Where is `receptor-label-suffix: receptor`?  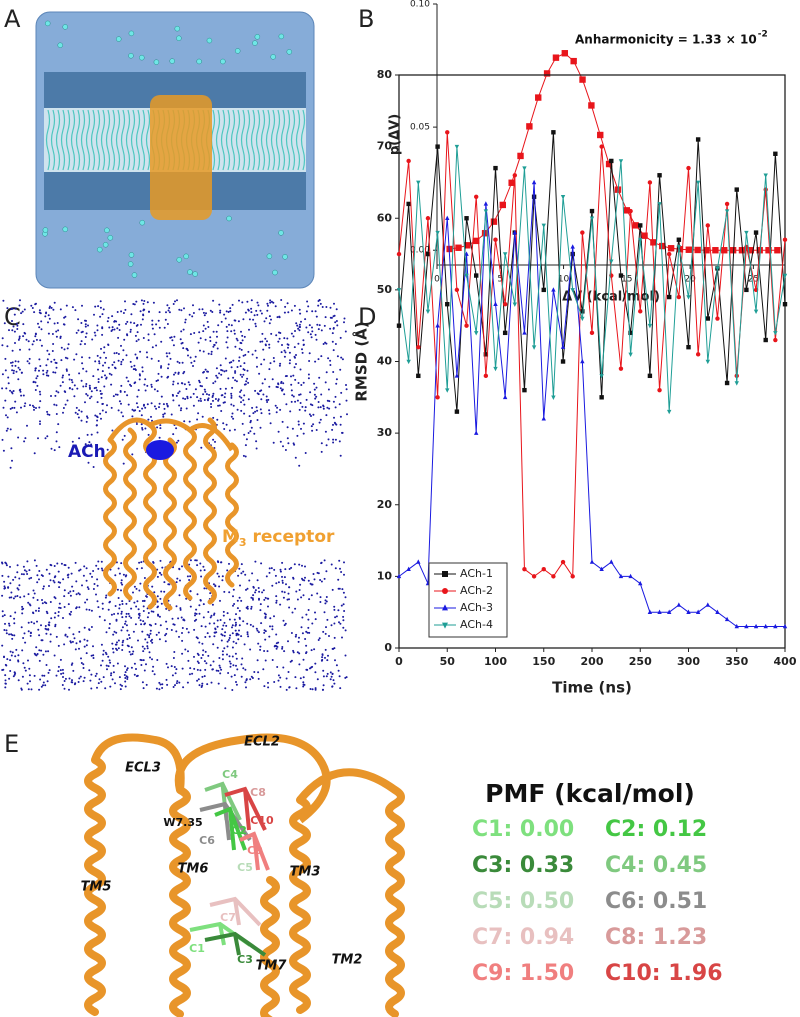
receptor-label-suffix: receptor is located at coordinates (291, 537).